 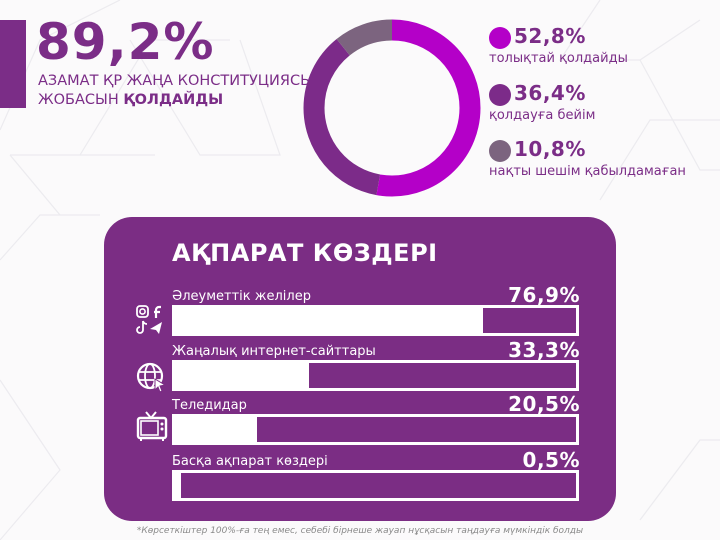 What do you see at coordinates (542, 115) in the screenshot?
I see `legend-label: қолдауға бейім` at bounding box center [542, 115].